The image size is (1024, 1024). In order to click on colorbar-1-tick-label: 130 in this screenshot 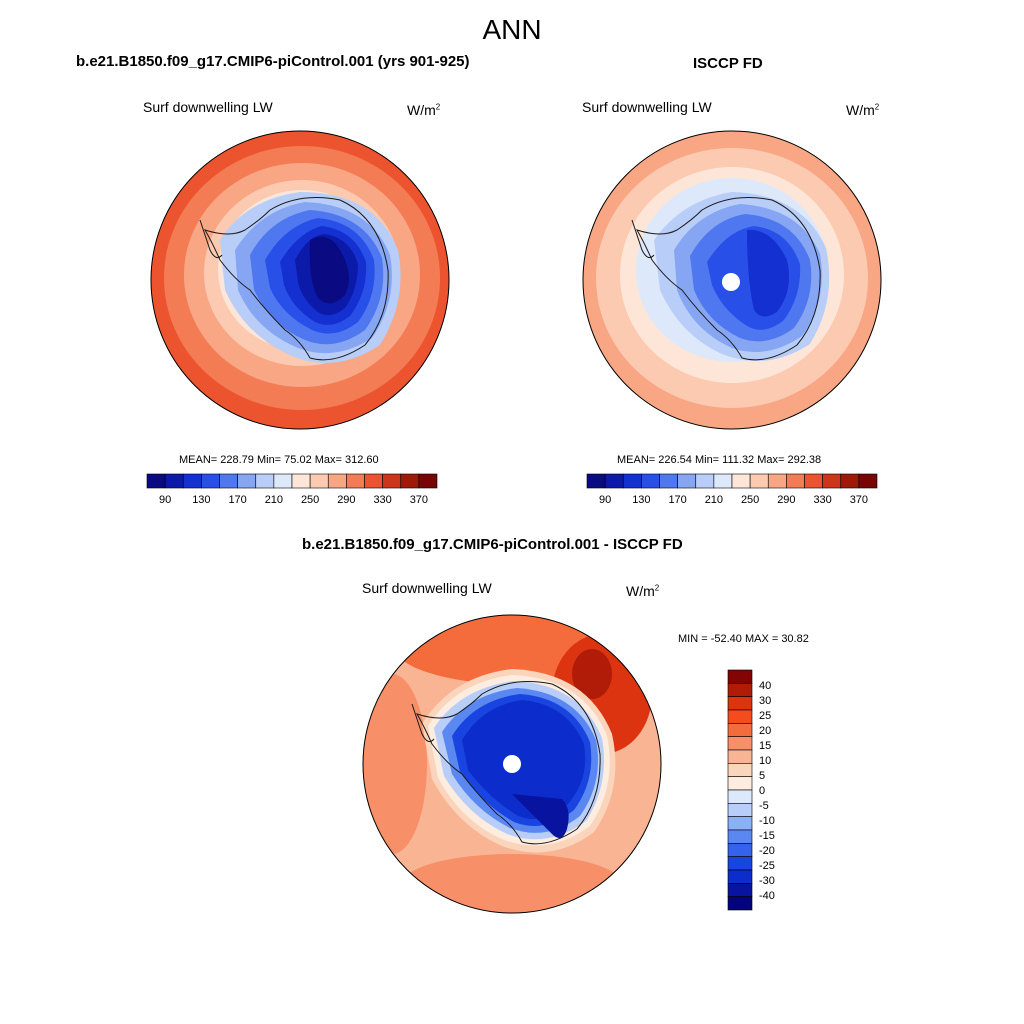, I will do `click(201, 500)`.